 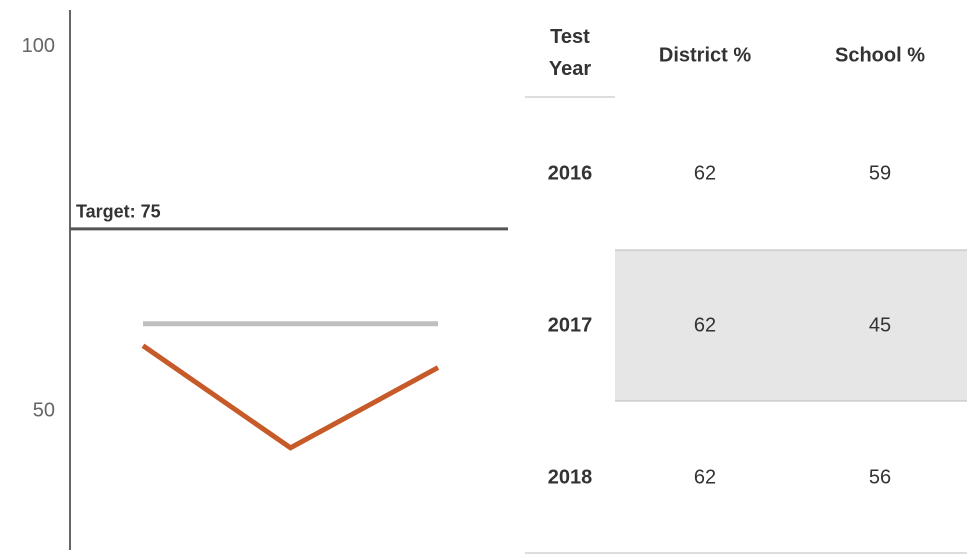 I want to click on table-cell: 56, so click(x=880, y=477).